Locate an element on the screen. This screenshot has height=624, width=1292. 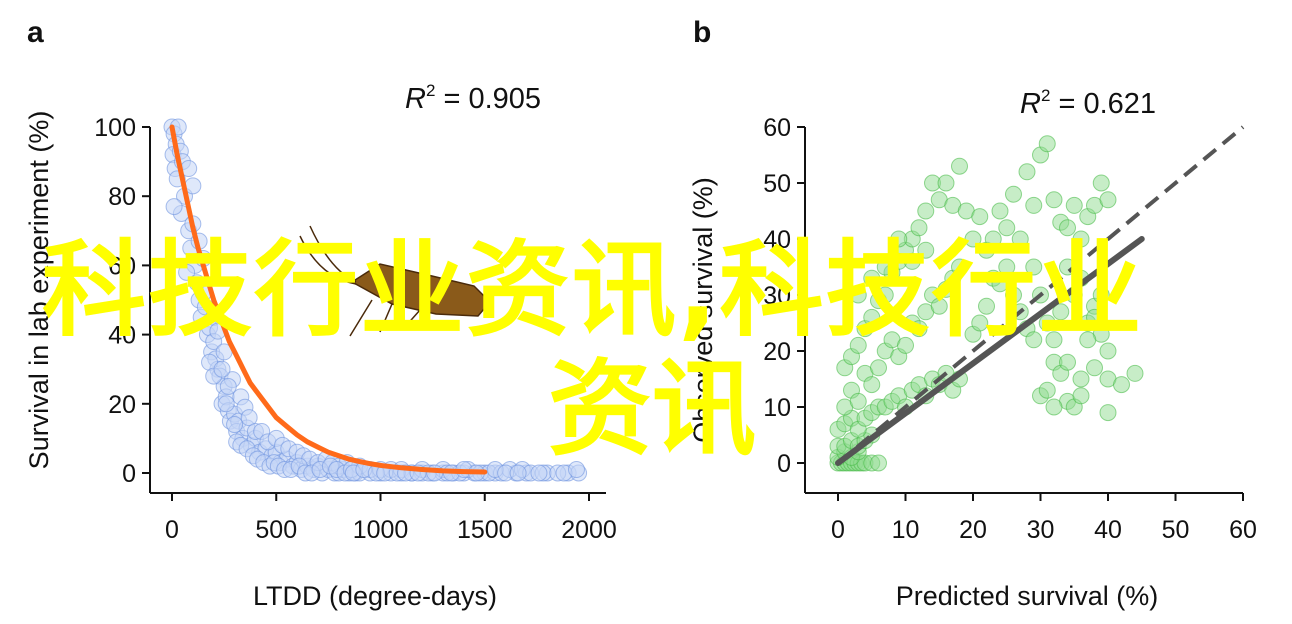
panel-b-x-ticks: 0 10 20 30 40 50 60 is located at coordinates (1044, 518).